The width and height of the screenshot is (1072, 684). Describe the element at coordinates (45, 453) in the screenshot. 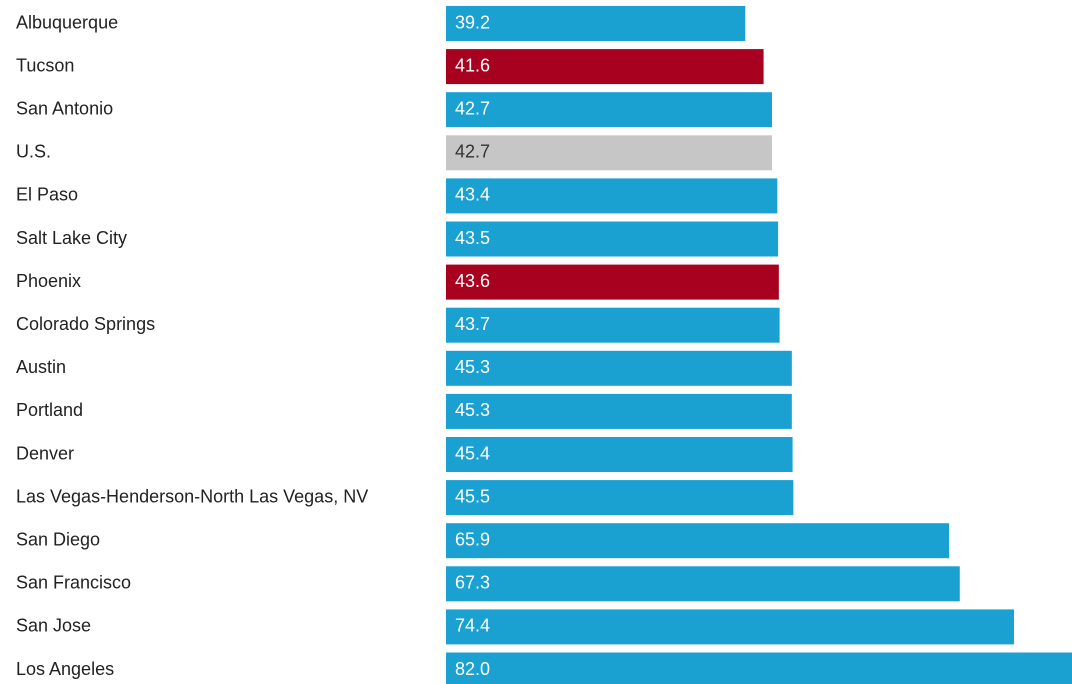

I see `category-label: Denver` at that location.